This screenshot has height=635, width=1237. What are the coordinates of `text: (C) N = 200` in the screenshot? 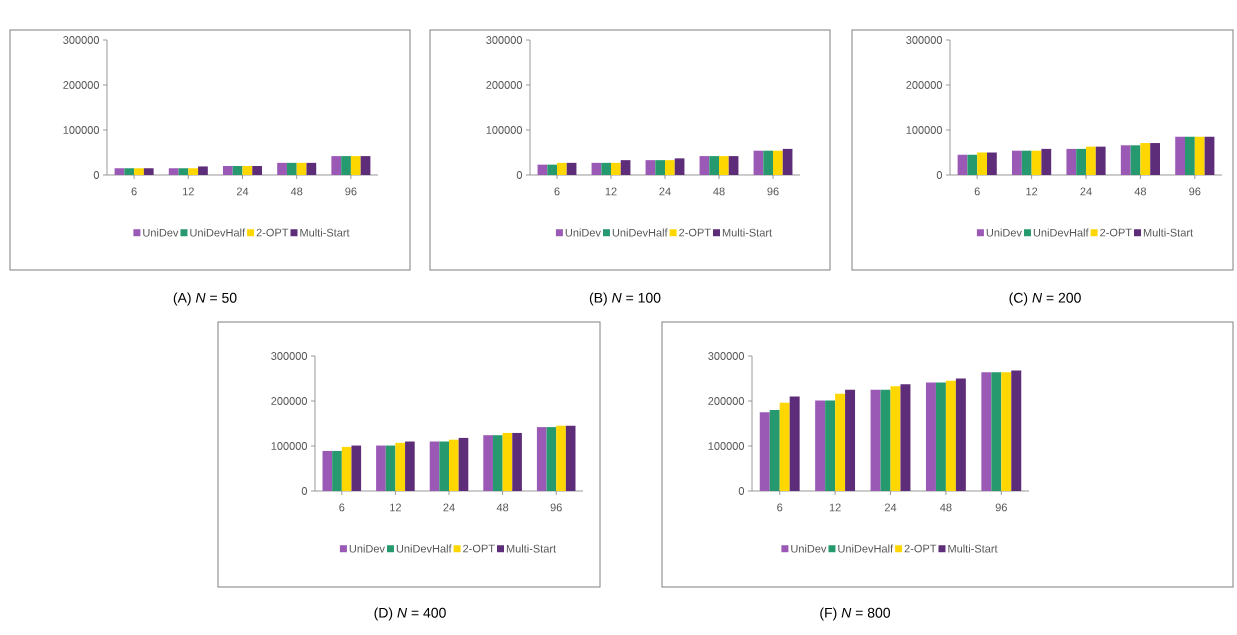 It's located at (1045, 299).